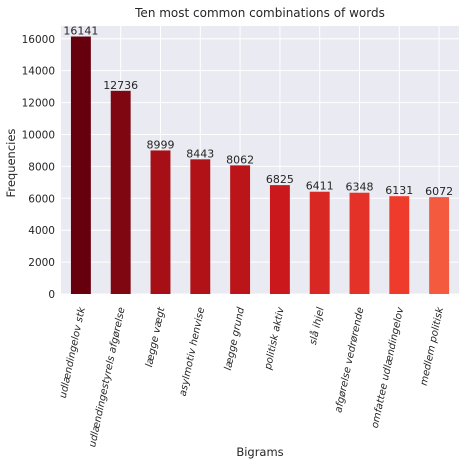 The height and width of the screenshot is (465, 462). What do you see at coordinates (360, 187) in the screenshot?
I see `data-label: 6348` at bounding box center [360, 187].